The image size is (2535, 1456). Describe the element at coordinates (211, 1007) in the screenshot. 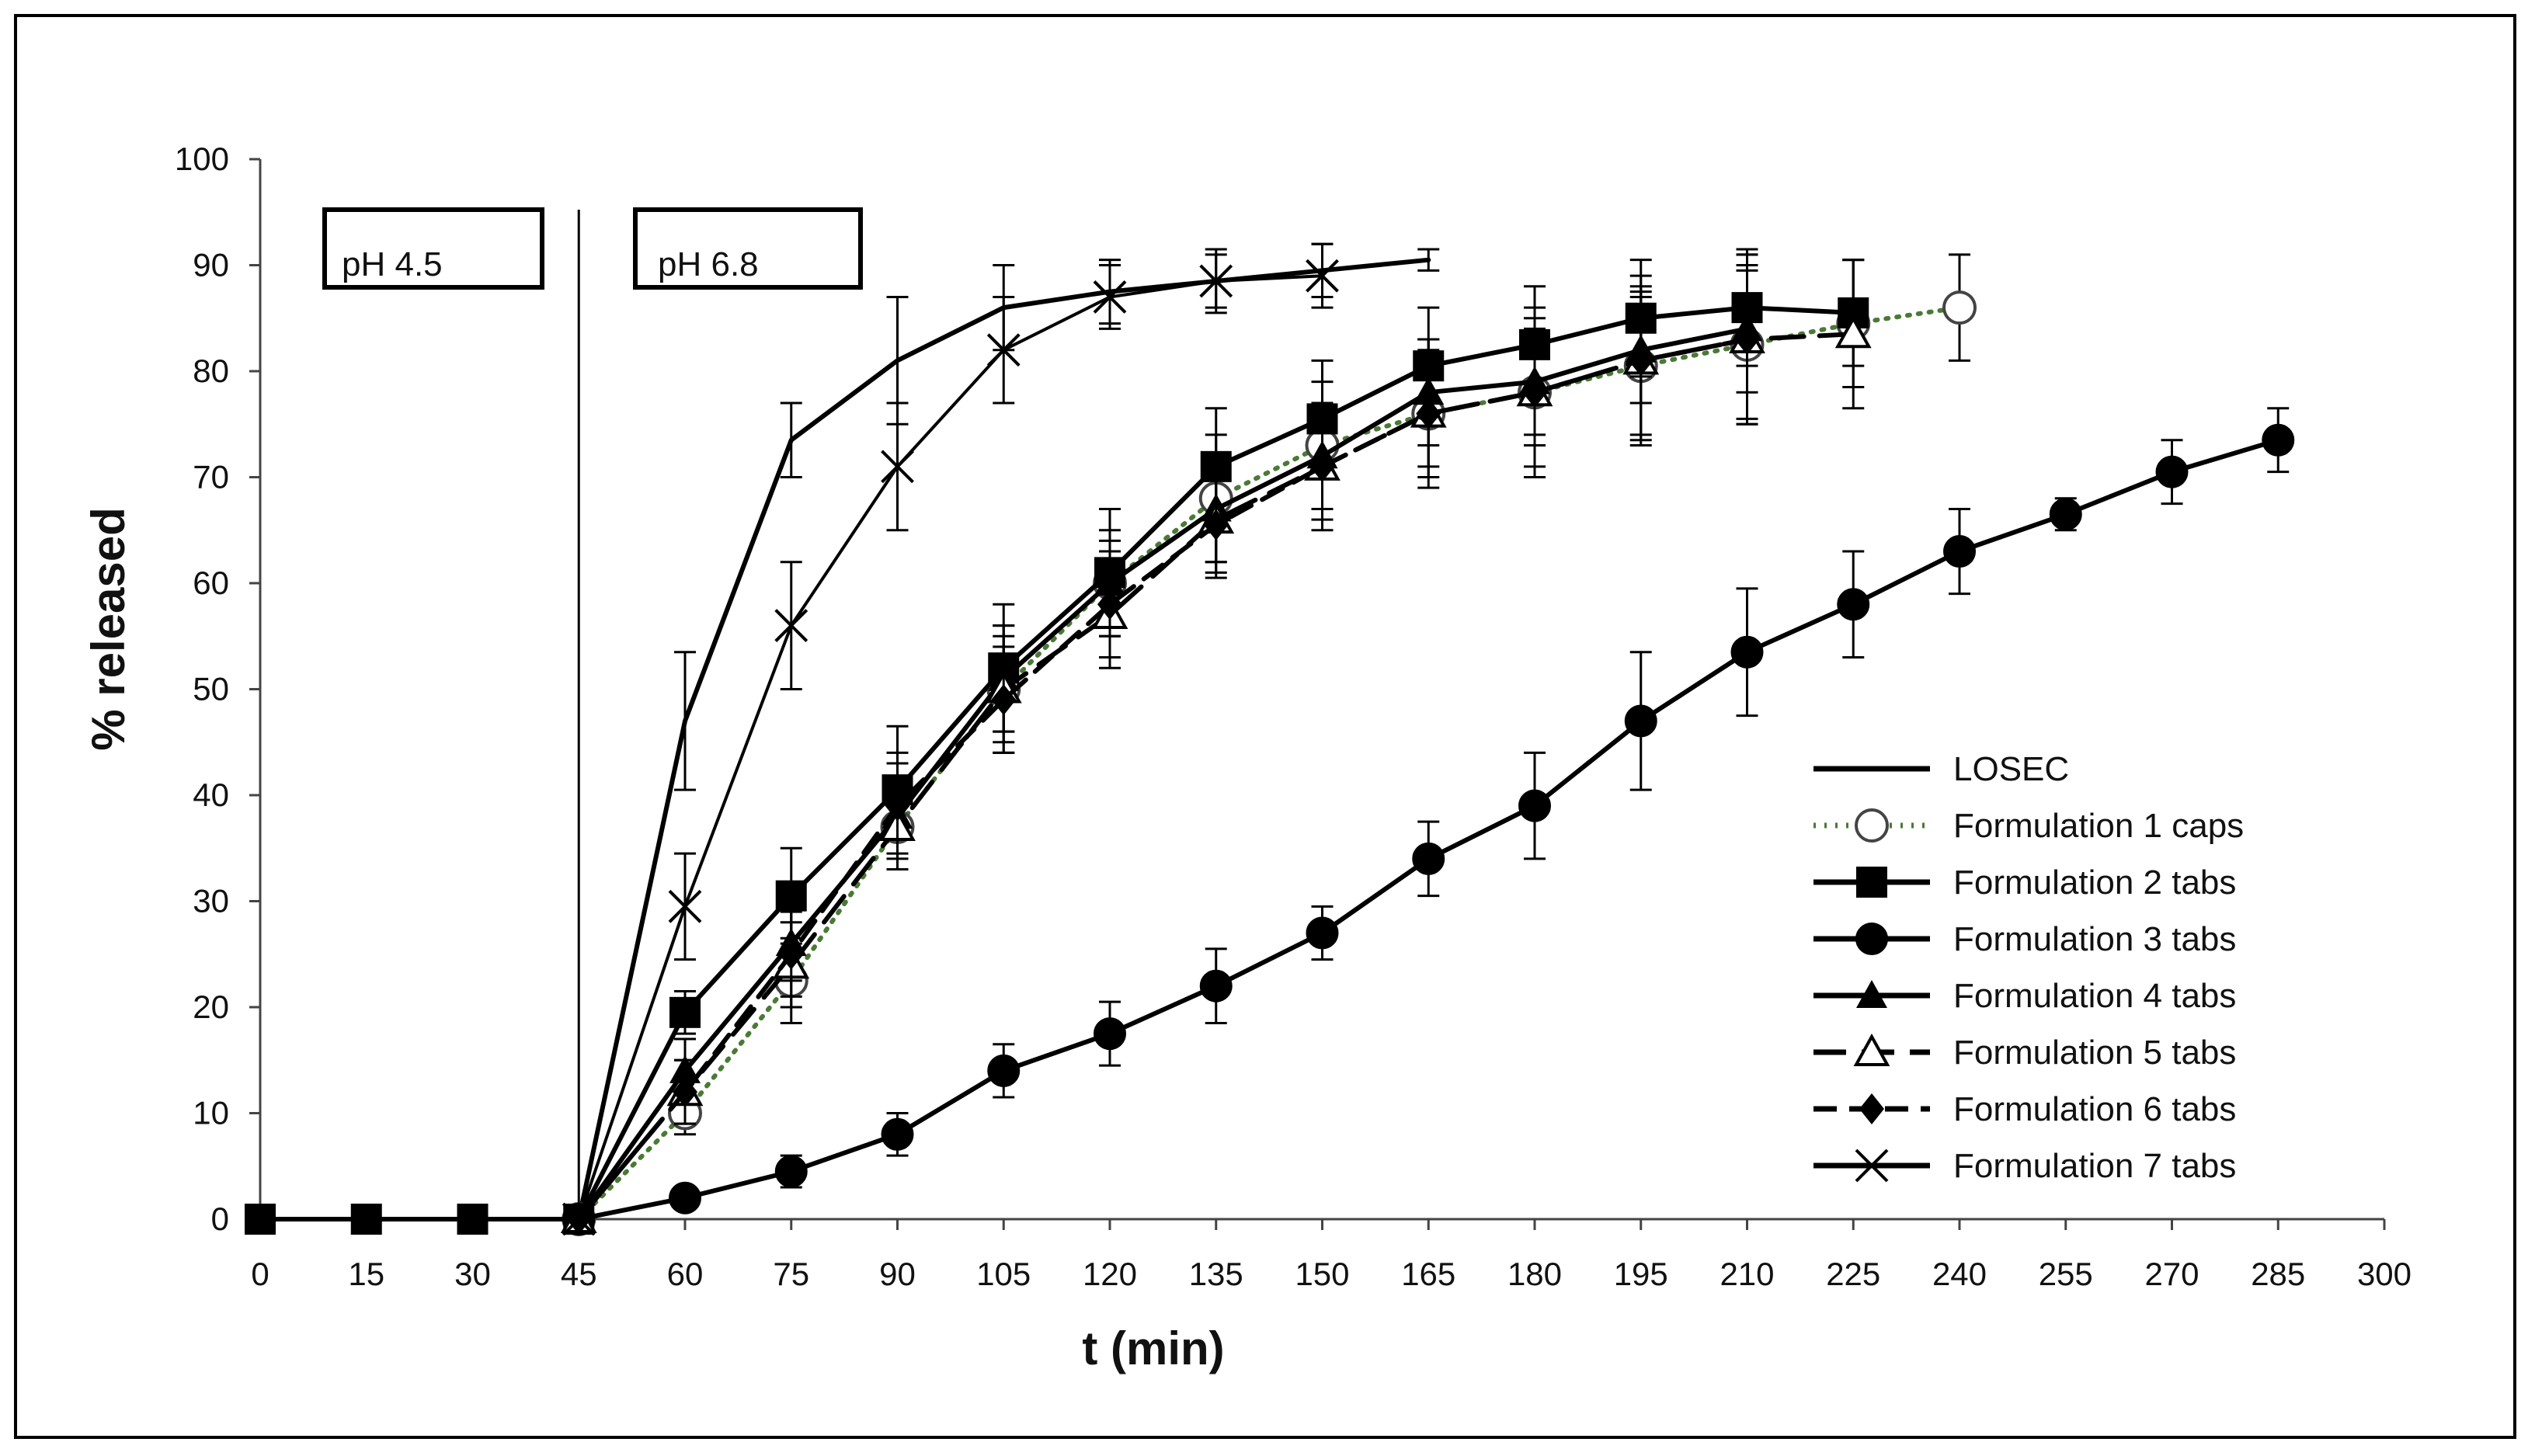

I see `y-tick-label: 20` at that location.